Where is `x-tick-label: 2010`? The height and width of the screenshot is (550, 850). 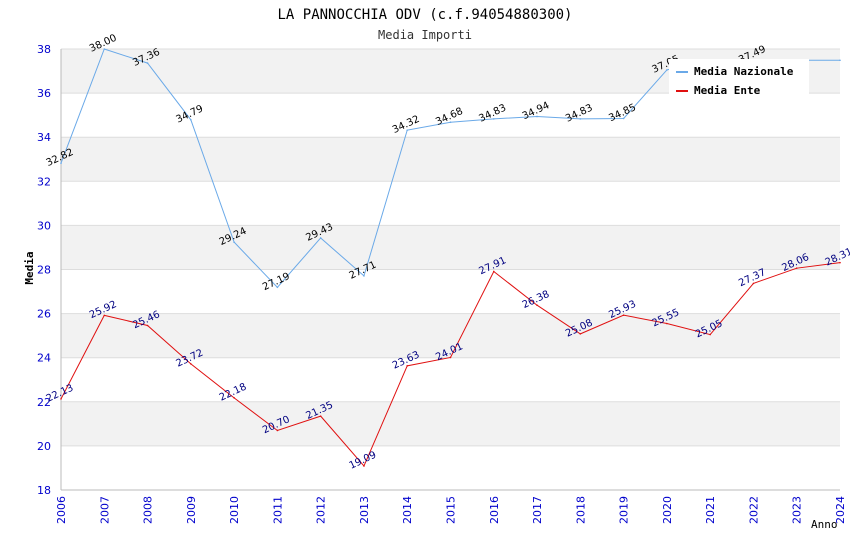
x-tick-label: 2010 is located at coordinates (234, 510).